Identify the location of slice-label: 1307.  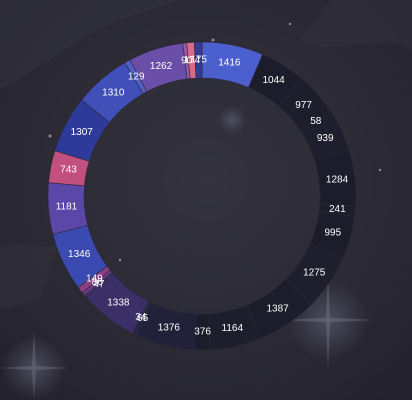
(82, 132).